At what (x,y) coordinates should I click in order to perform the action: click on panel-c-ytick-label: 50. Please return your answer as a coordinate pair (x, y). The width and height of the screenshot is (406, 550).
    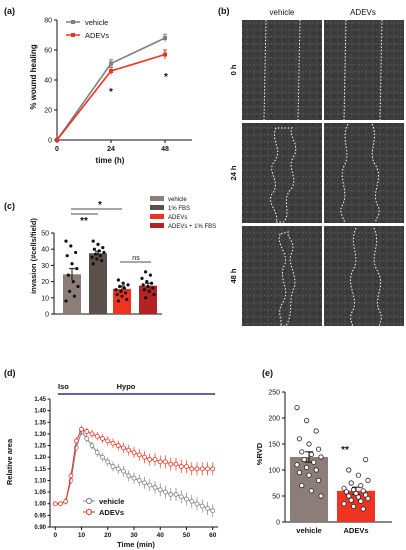
    Looking at the image, I should click on (45, 234).